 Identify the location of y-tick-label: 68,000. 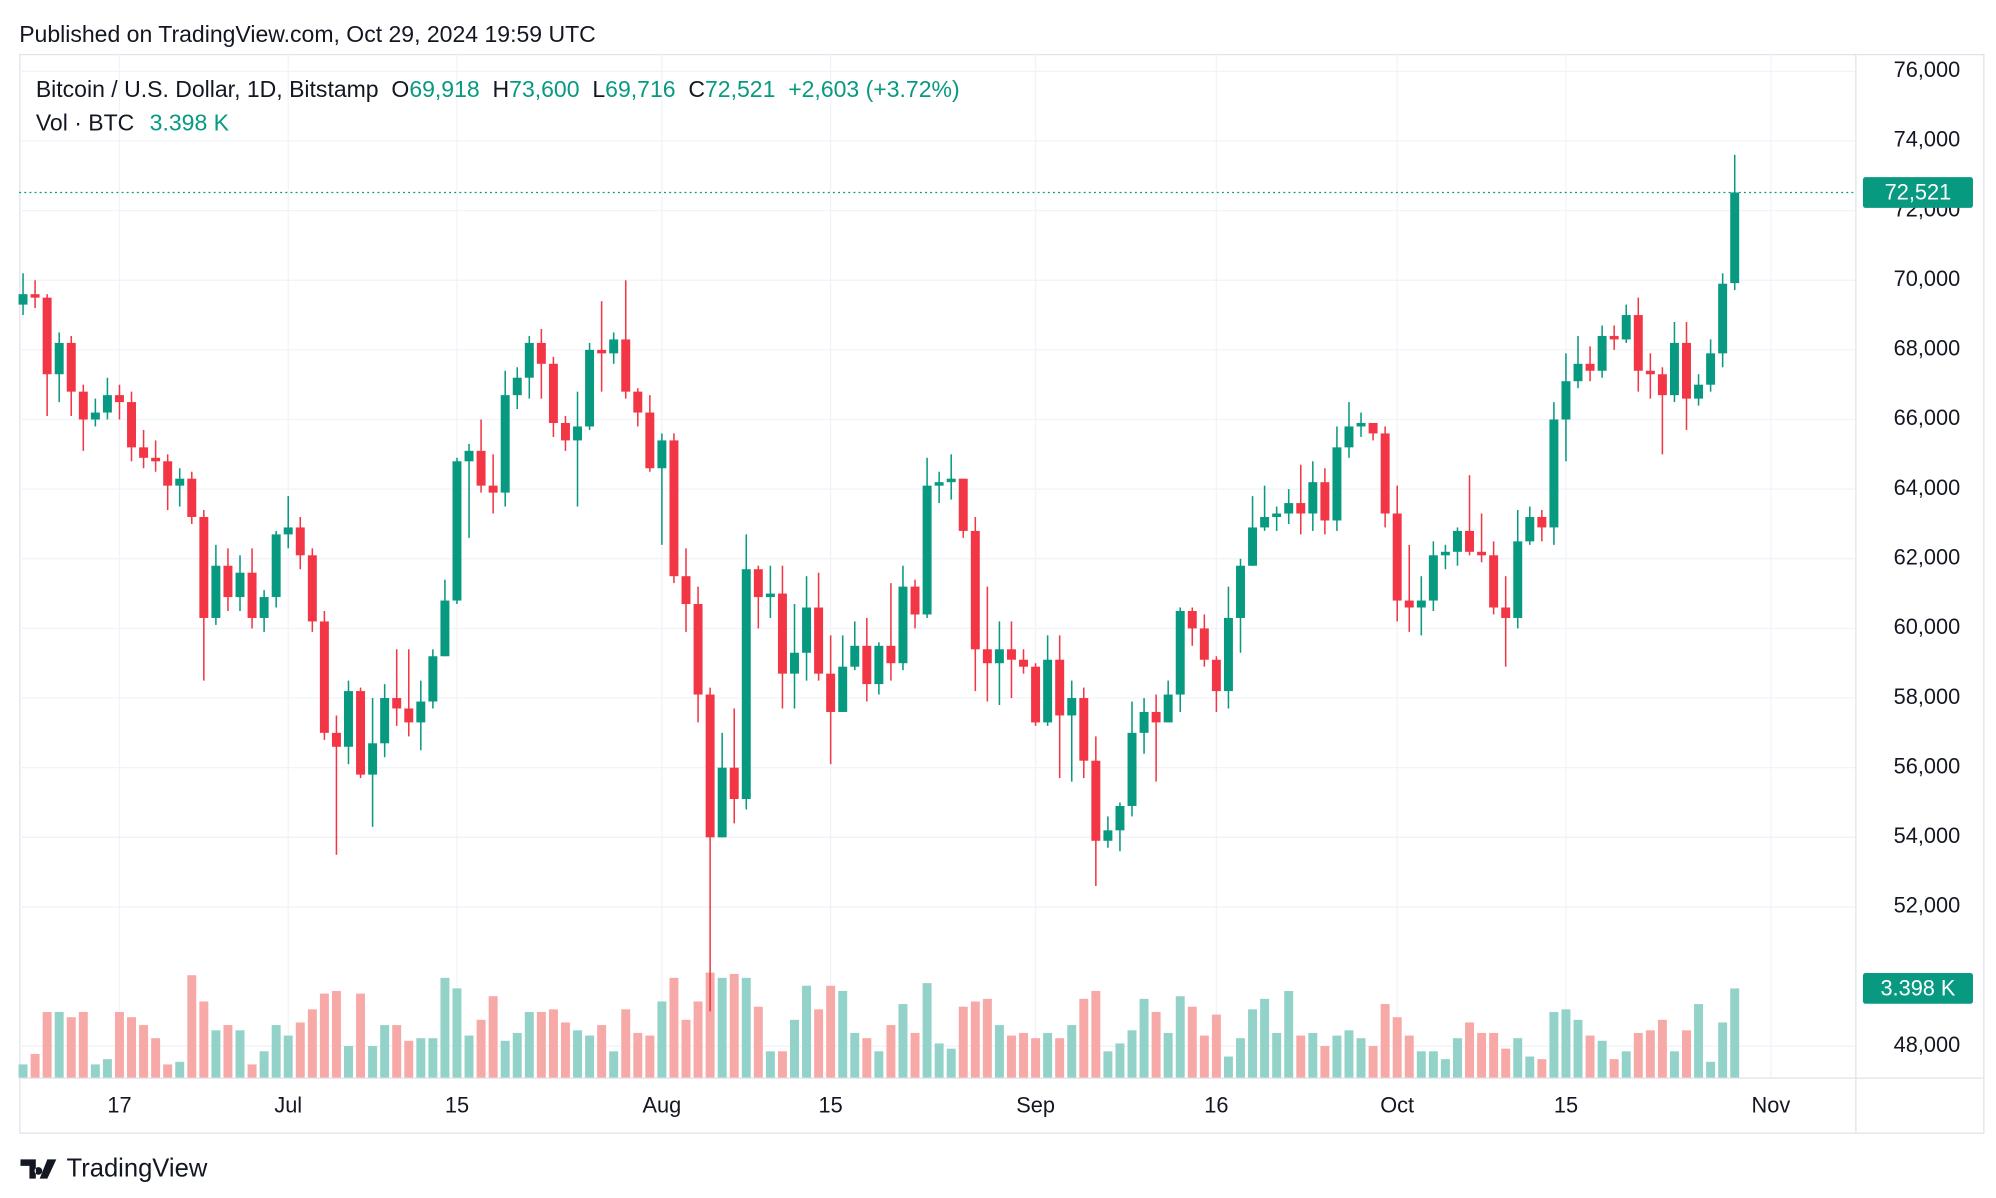
(1927, 348).